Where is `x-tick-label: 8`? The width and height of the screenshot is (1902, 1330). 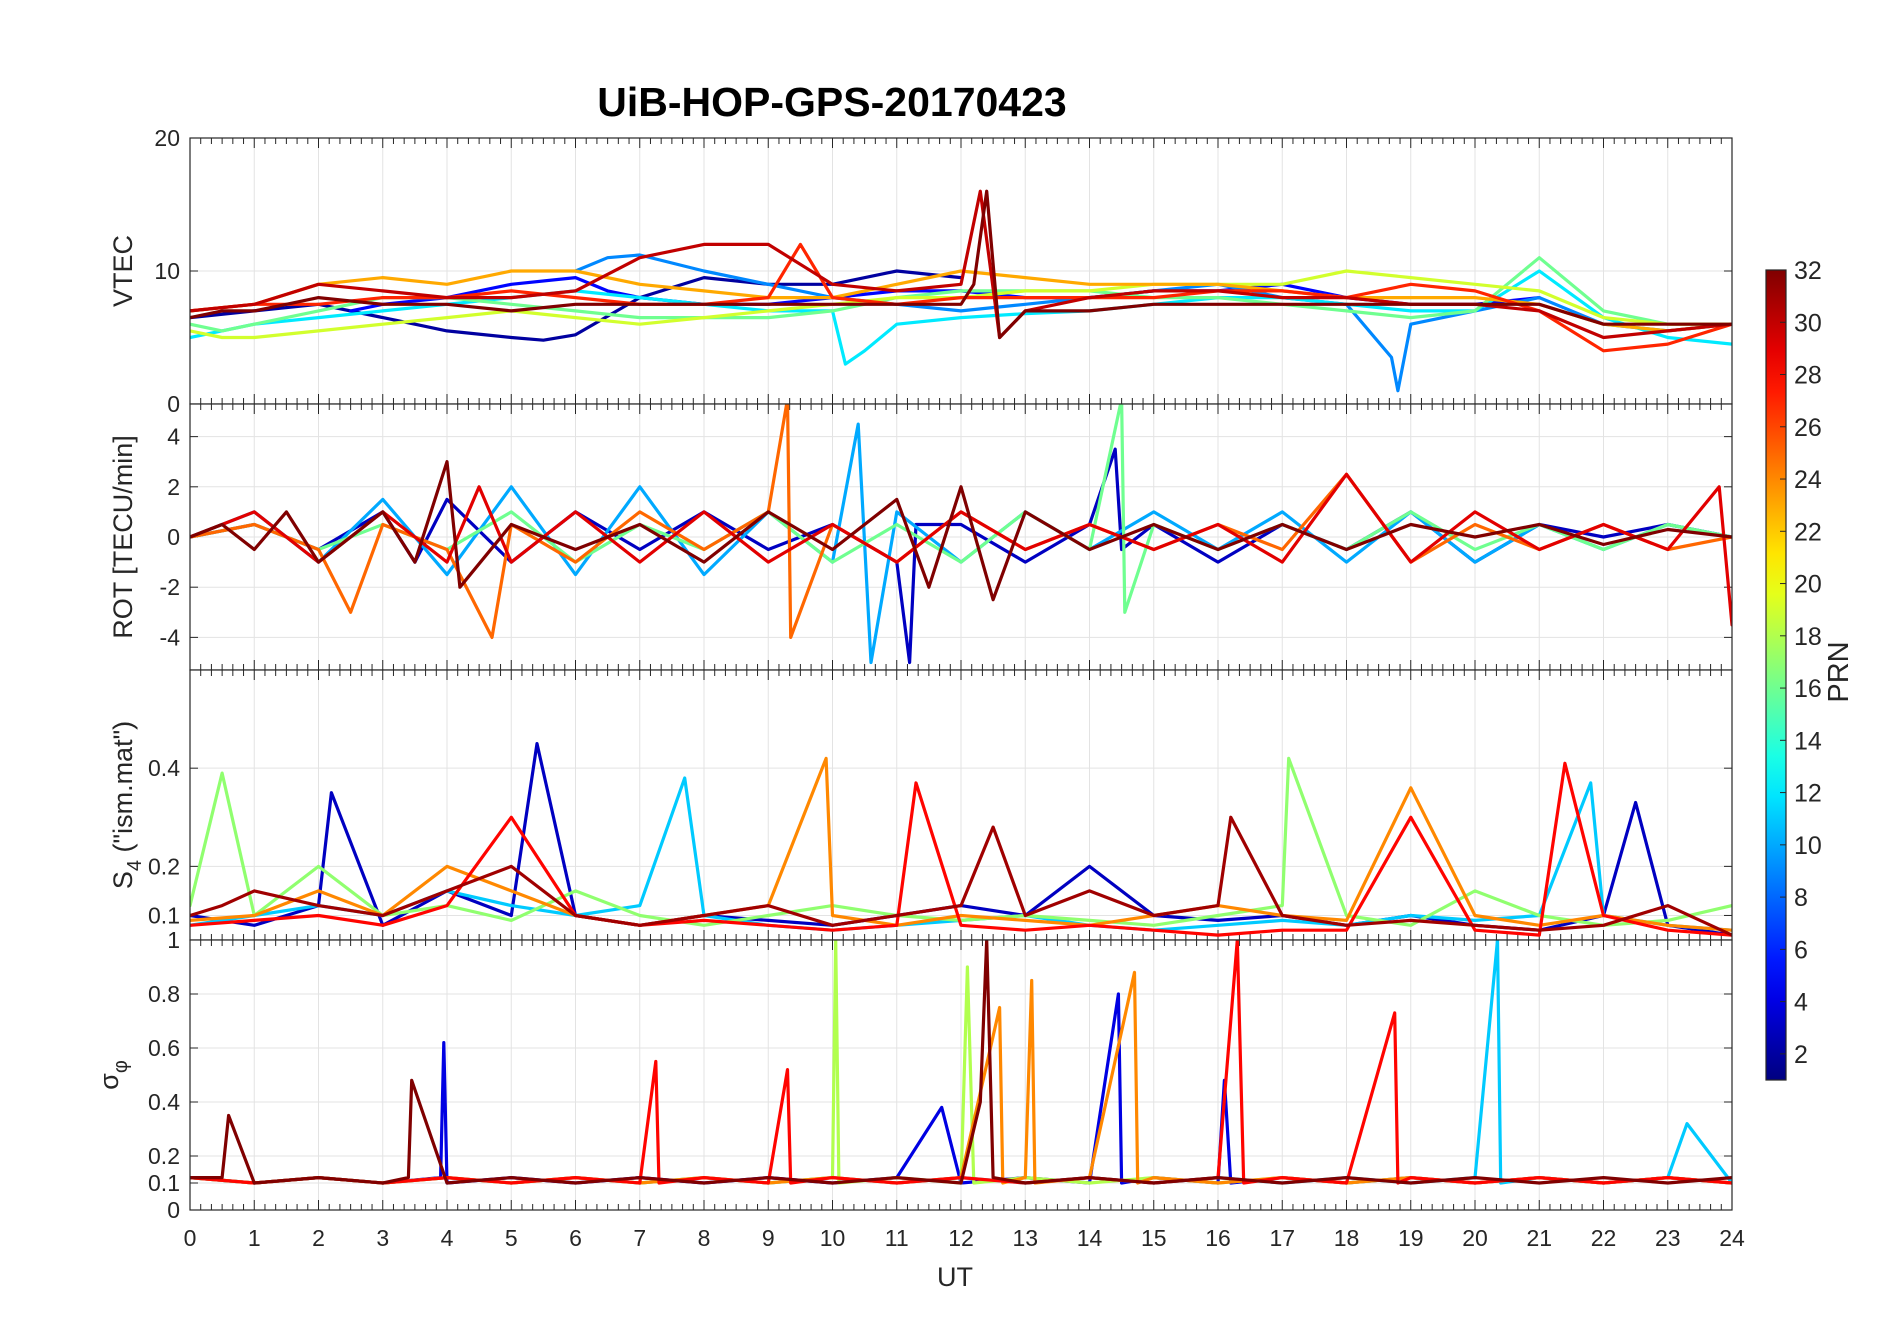
x-tick-label: 8 is located at coordinates (704, 1238).